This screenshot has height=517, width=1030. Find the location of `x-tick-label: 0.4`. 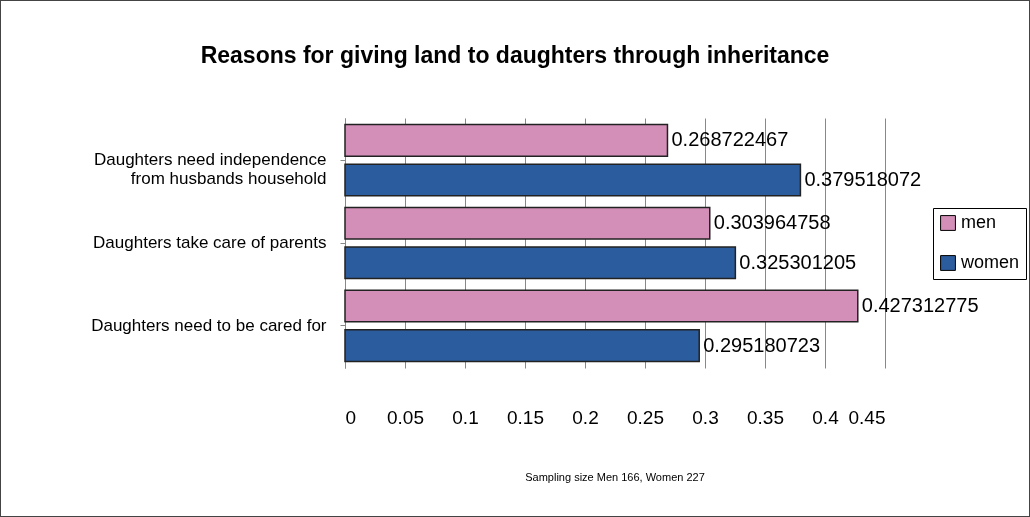

x-tick-label: 0.4 is located at coordinates (826, 417).